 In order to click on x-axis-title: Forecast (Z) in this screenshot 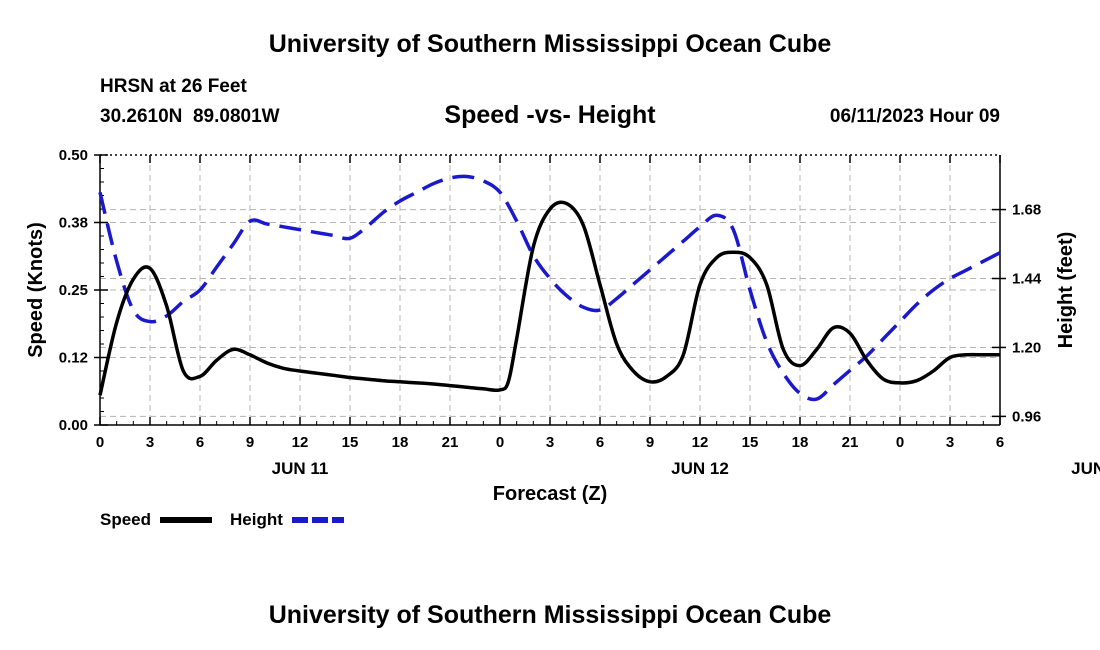, I will do `click(550, 494)`.